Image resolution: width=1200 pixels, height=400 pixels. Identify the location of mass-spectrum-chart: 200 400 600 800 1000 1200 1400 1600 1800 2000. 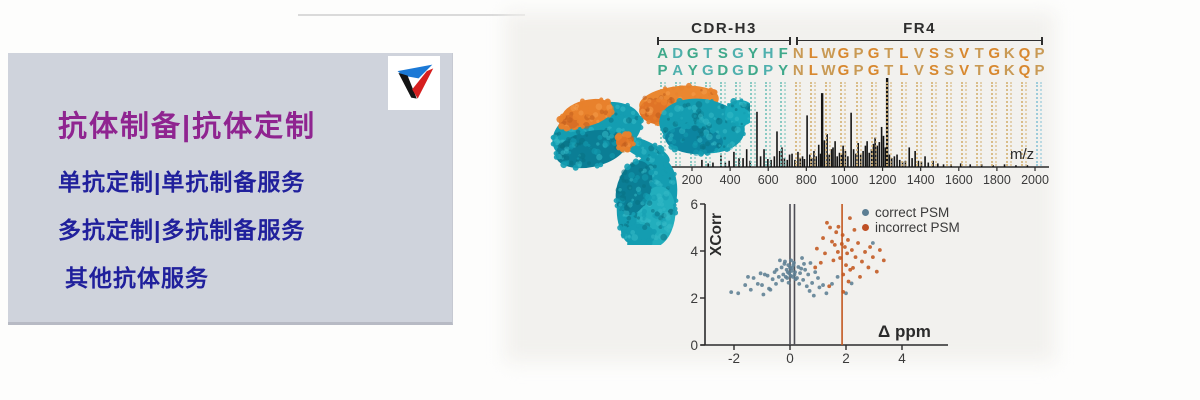
(856, 132).